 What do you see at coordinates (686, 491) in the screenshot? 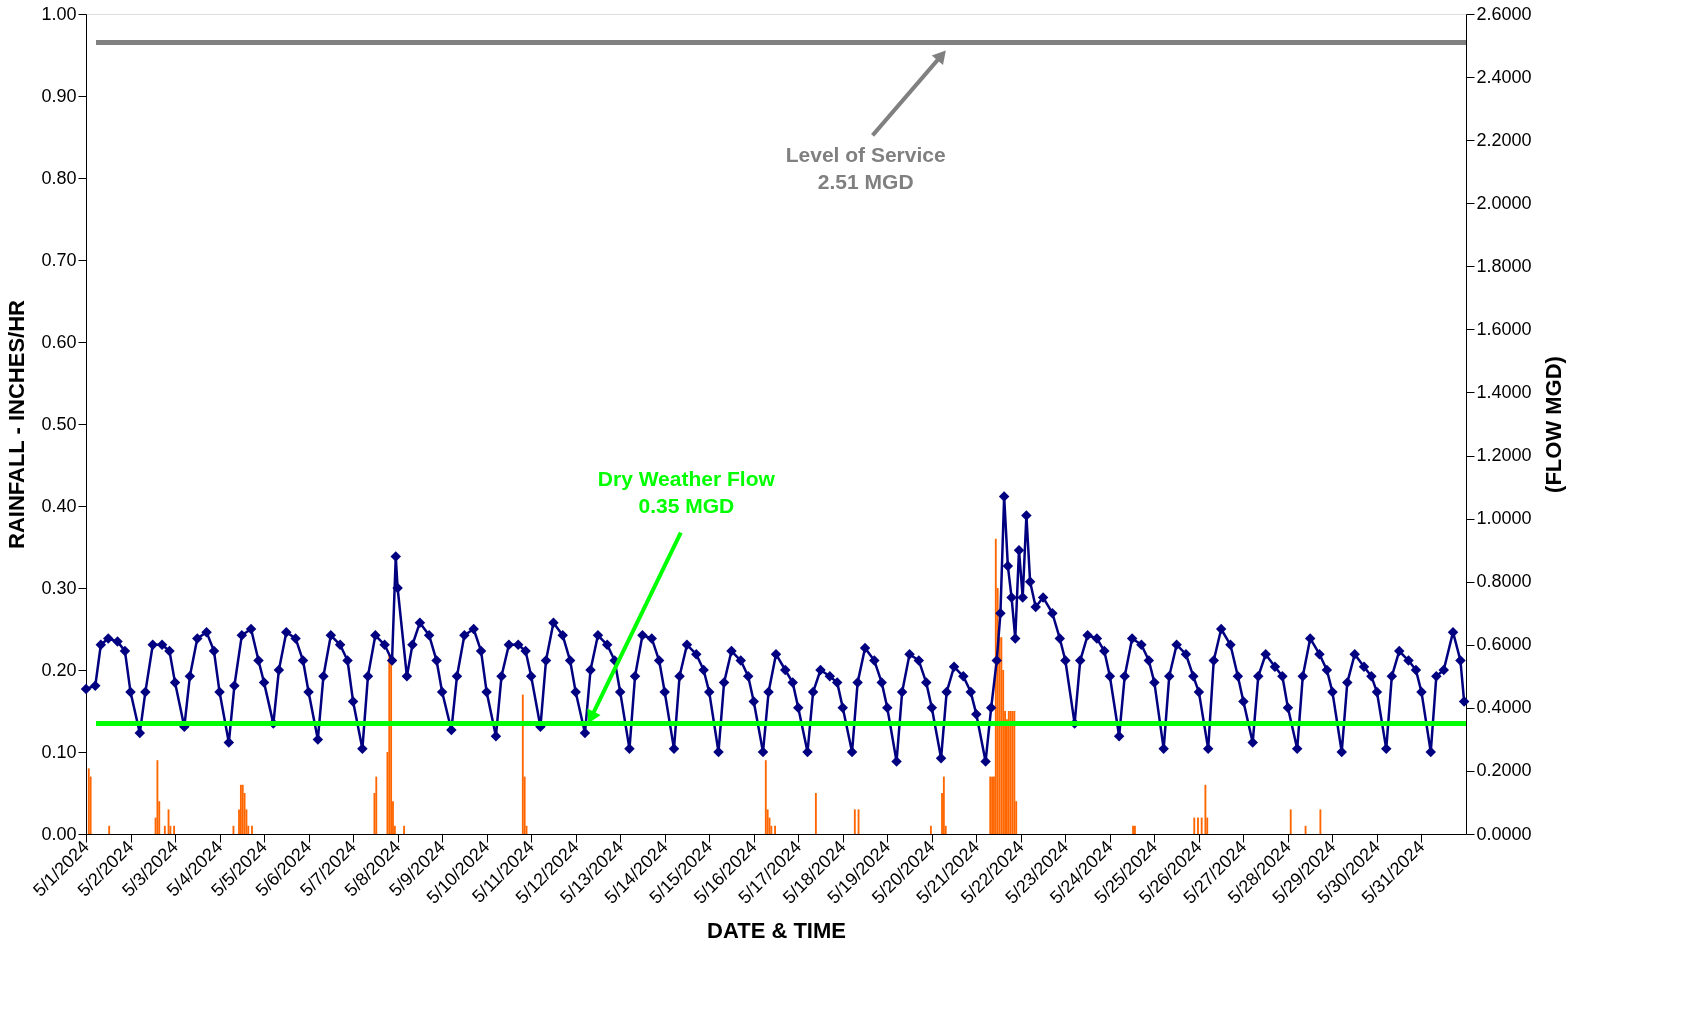
I see `ref-line-label: Dry Weather Flow 0.35 MGD` at bounding box center [686, 491].